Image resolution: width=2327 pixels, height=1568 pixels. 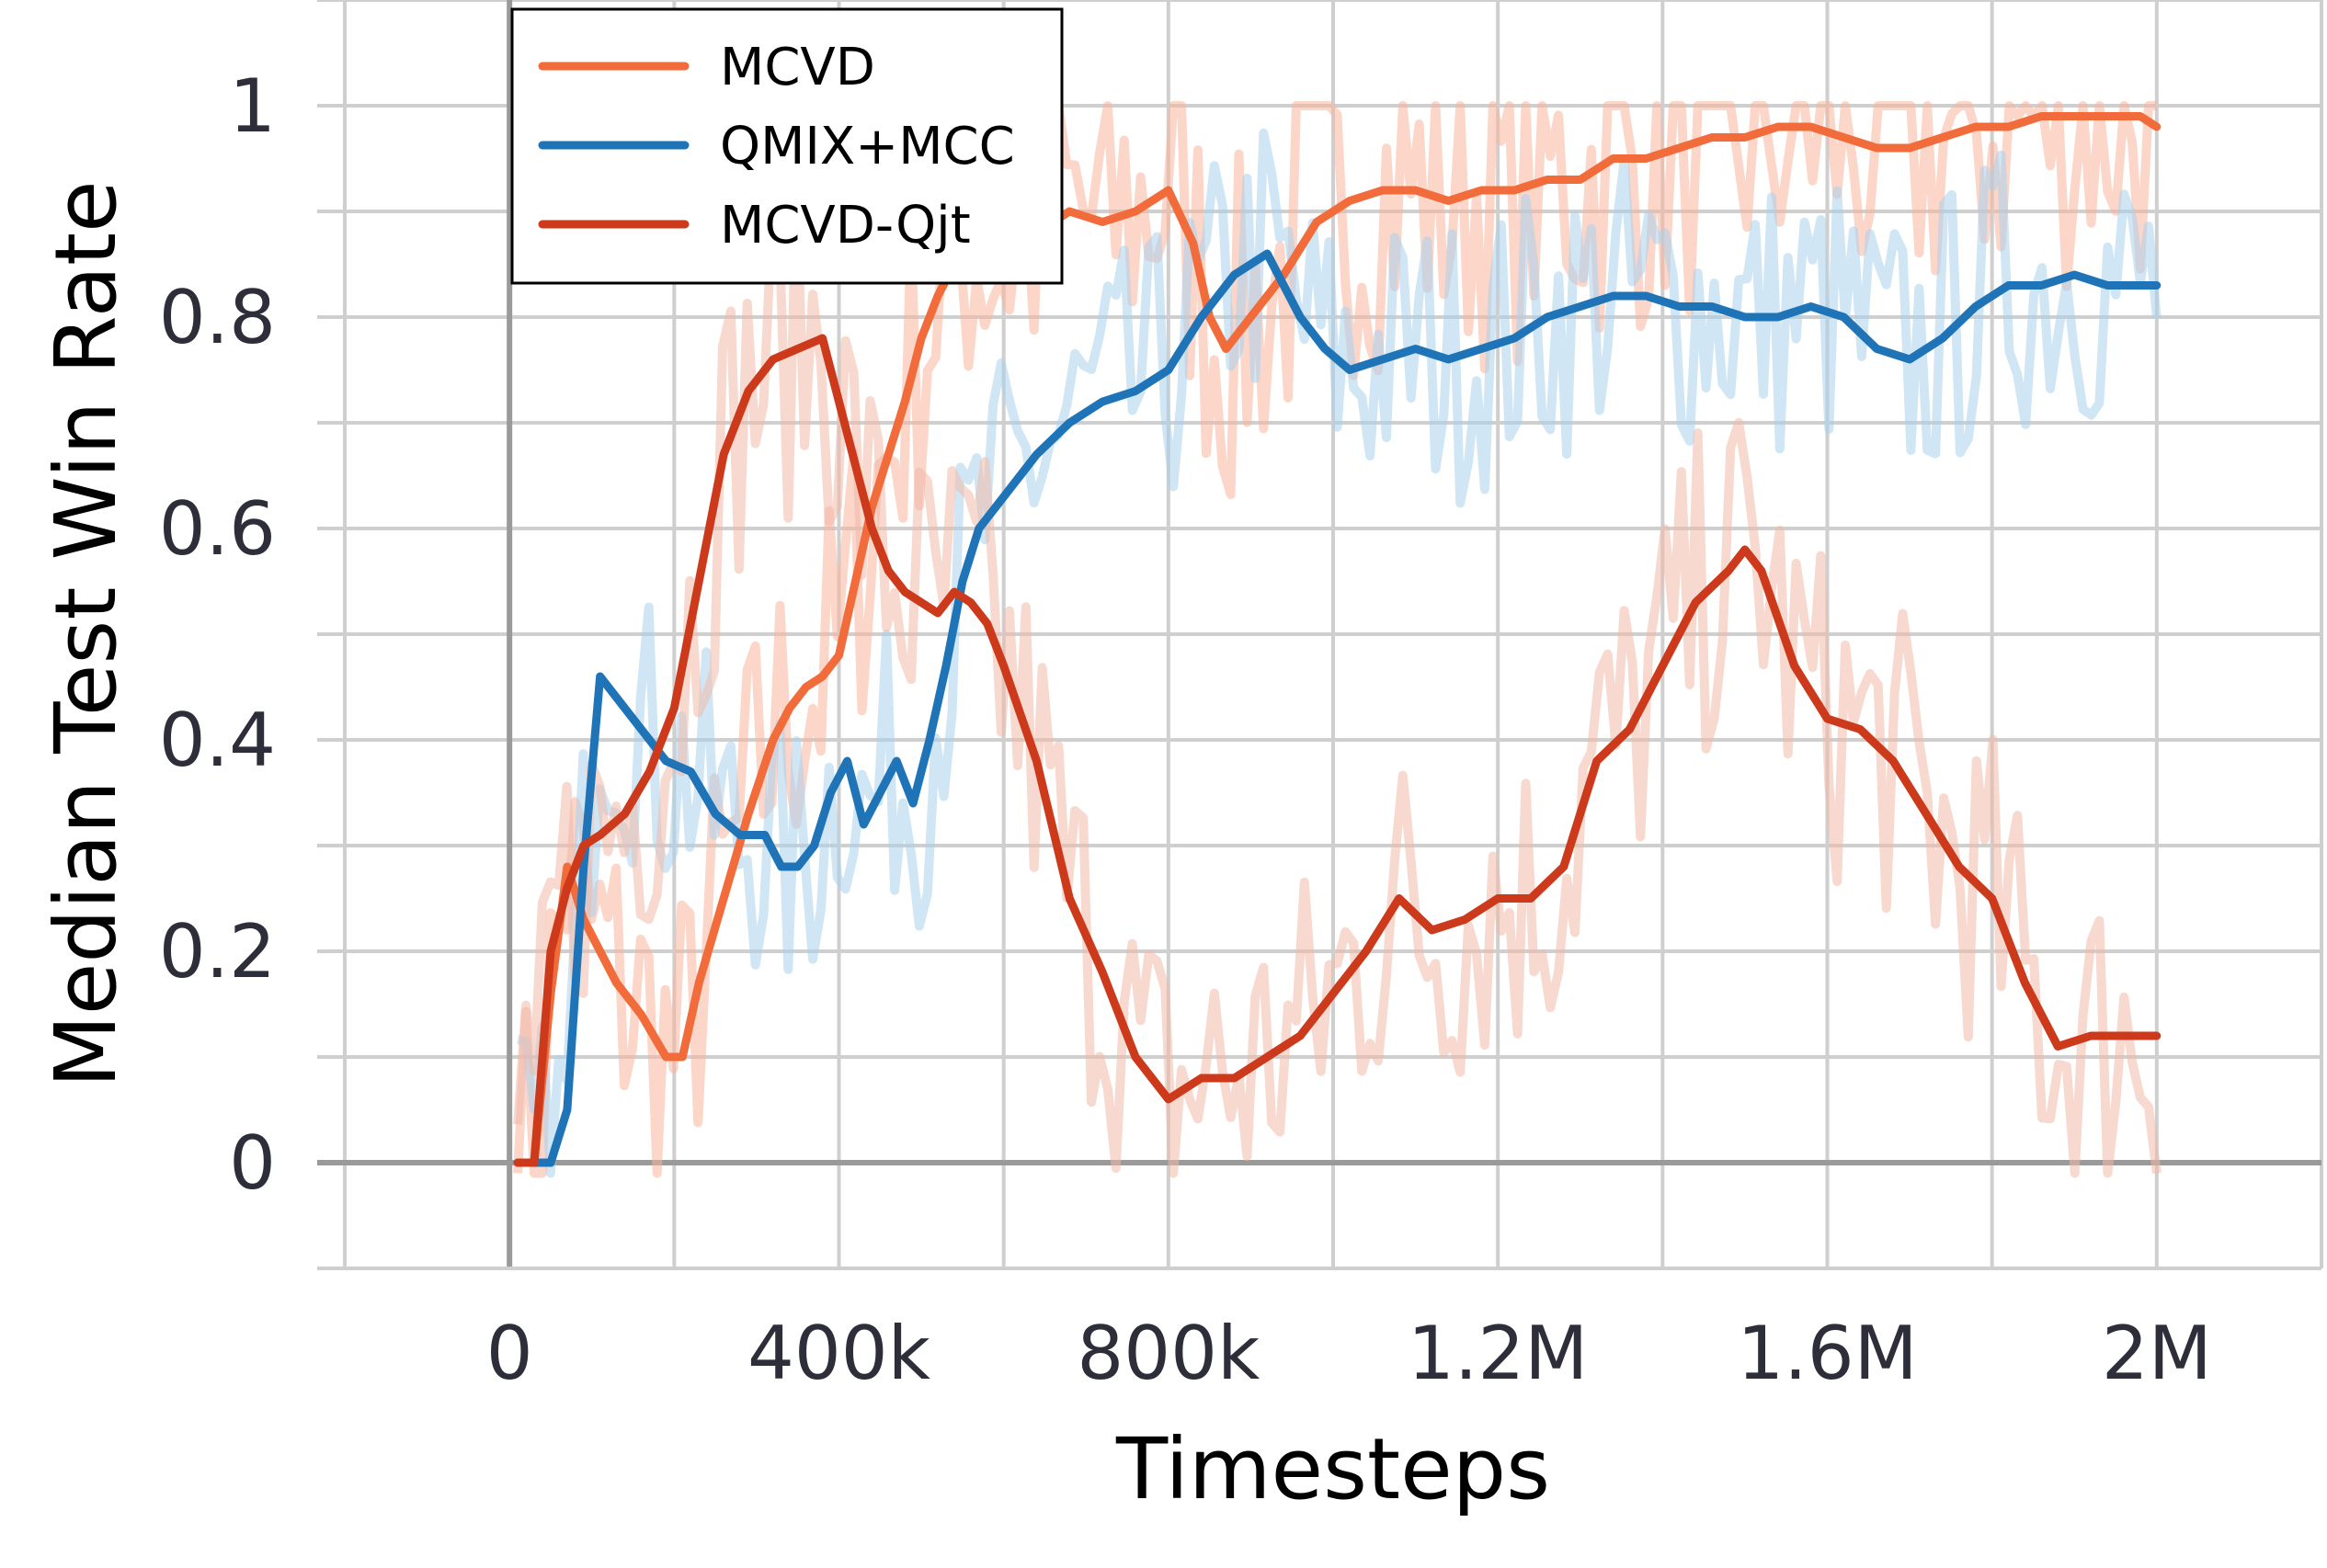 I want to click on legend-label: MCVD, so click(x=798, y=67).